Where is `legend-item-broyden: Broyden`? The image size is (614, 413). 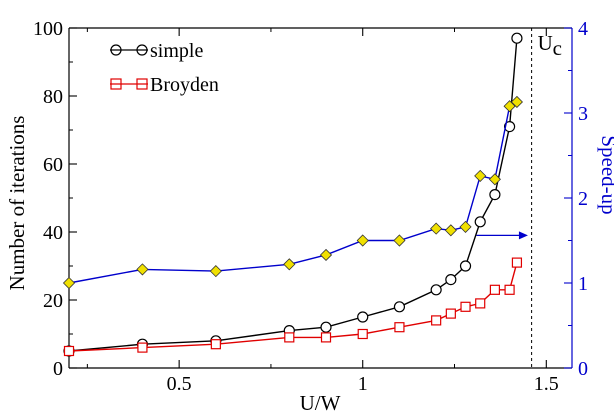 legend-item-broyden: Broyden is located at coordinates (164, 85).